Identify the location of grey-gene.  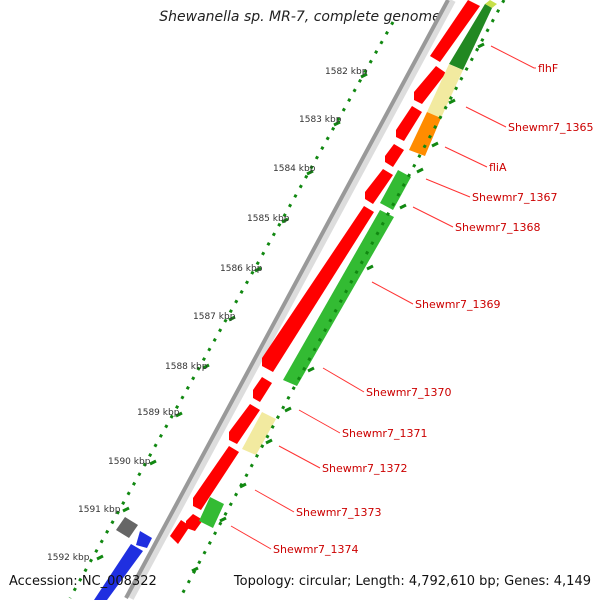
(127, 527).